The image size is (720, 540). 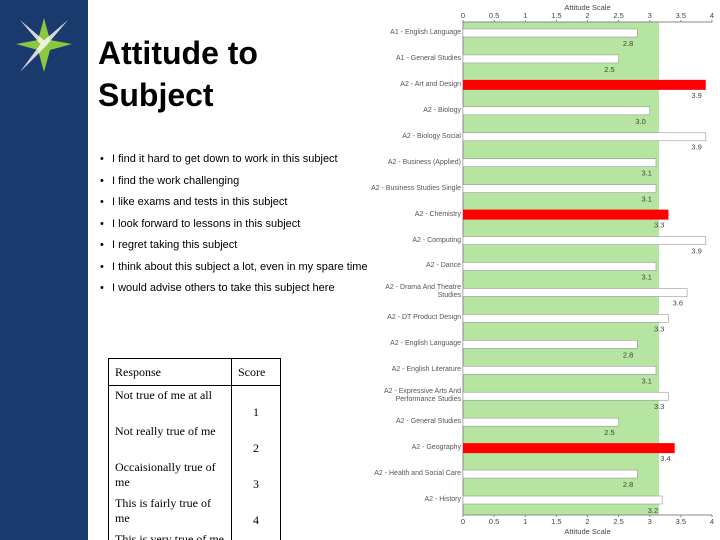 What do you see at coordinates (256, 535) in the screenshot?
I see `table-cell: 5` at bounding box center [256, 535].